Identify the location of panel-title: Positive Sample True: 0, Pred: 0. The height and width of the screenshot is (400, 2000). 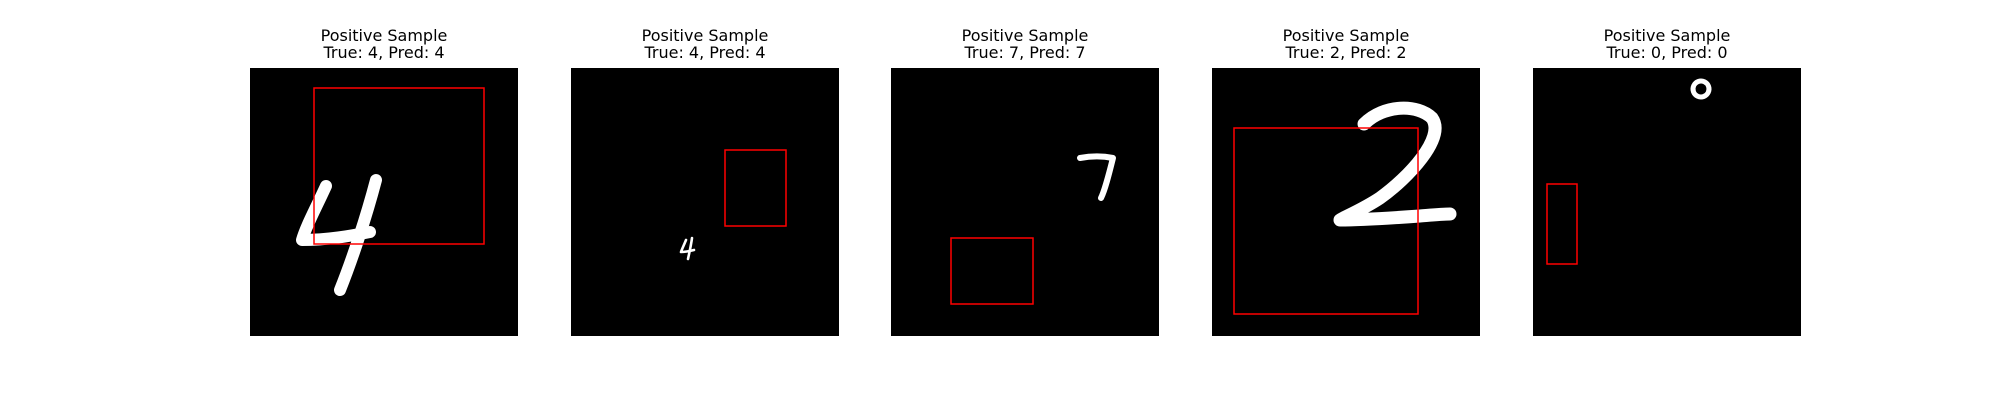
(1667, 44).